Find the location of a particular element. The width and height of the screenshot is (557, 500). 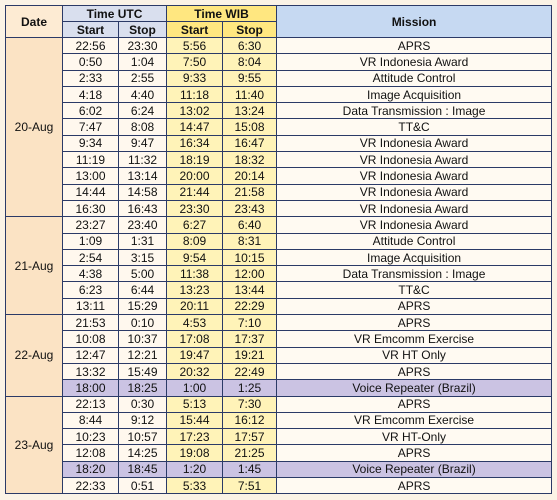

schedule-row: 11:19 11:32 18:19 18:32 VR Indonesia Award is located at coordinates (279, 160).